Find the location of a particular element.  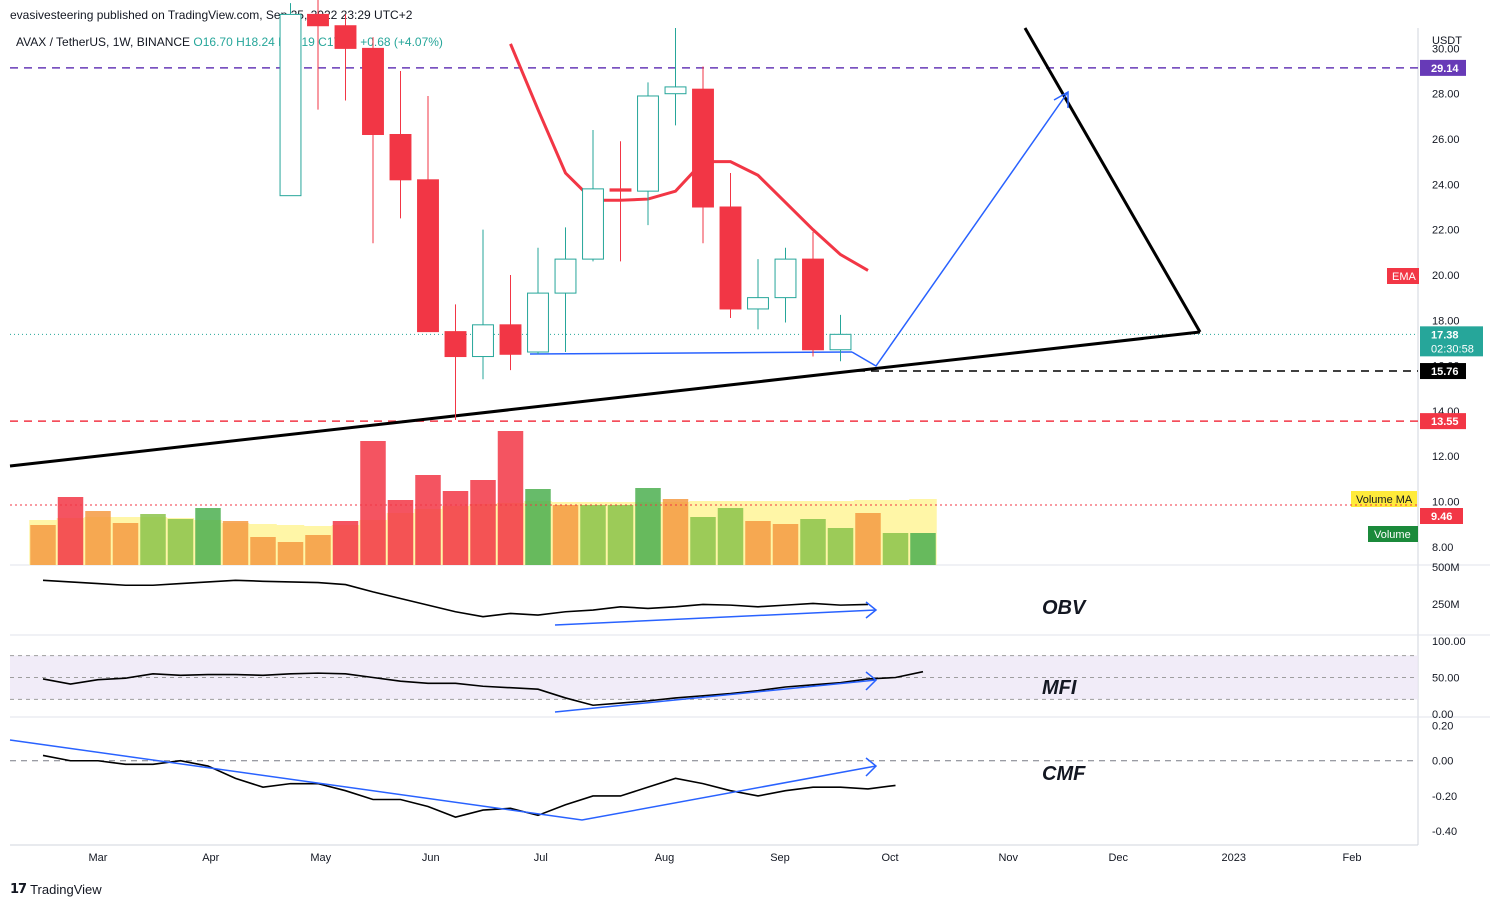

price-tick-label: 10.00 is located at coordinates (1446, 503).